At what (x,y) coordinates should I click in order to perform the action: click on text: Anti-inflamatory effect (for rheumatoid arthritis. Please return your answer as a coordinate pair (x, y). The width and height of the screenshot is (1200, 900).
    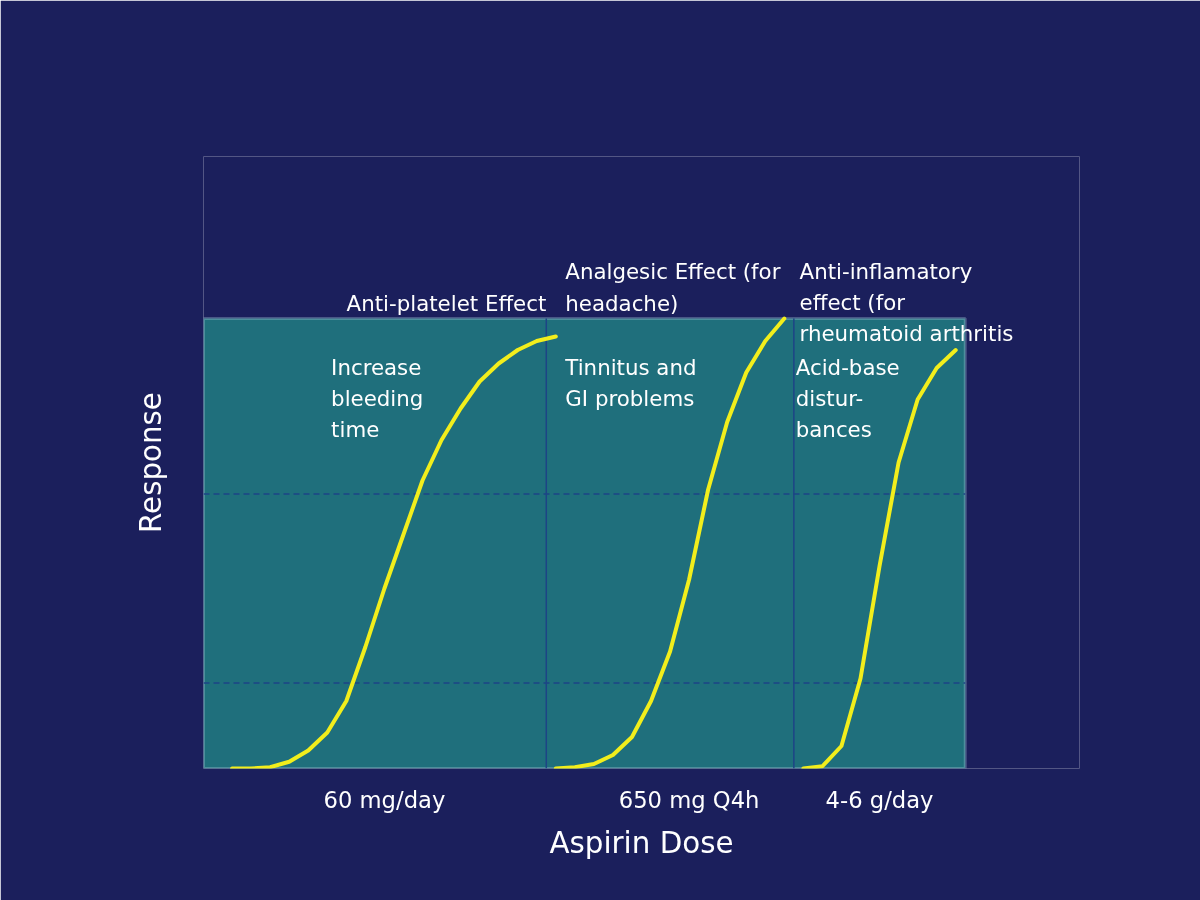
    Looking at the image, I should click on (906, 302).